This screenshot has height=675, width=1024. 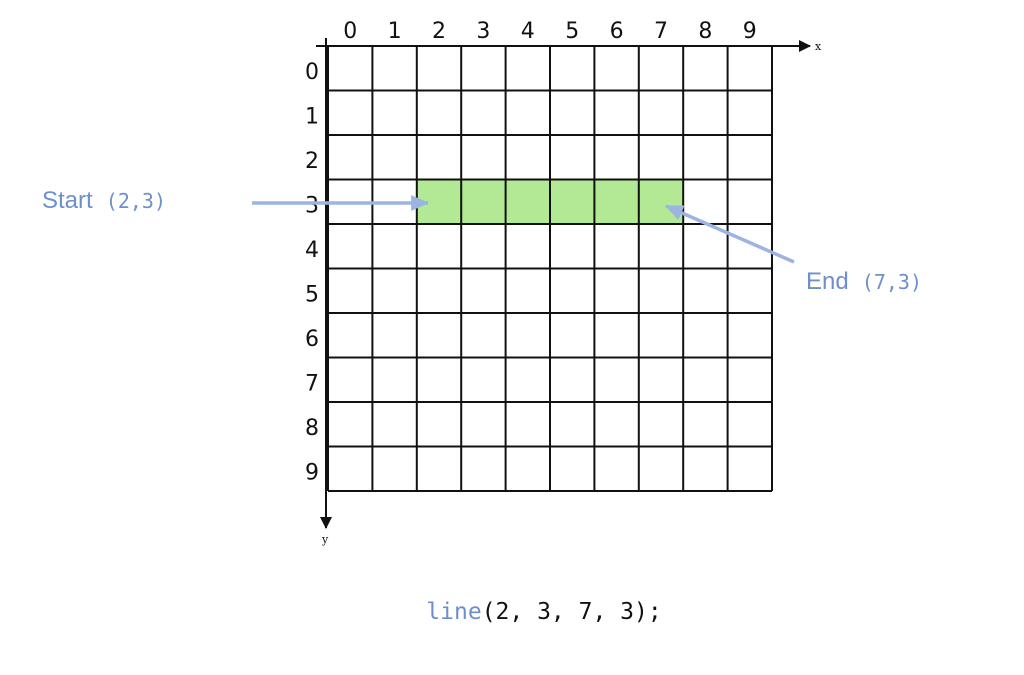 What do you see at coordinates (827, 281) in the screenshot?
I see `end-word: End` at bounding box center [827, 281].